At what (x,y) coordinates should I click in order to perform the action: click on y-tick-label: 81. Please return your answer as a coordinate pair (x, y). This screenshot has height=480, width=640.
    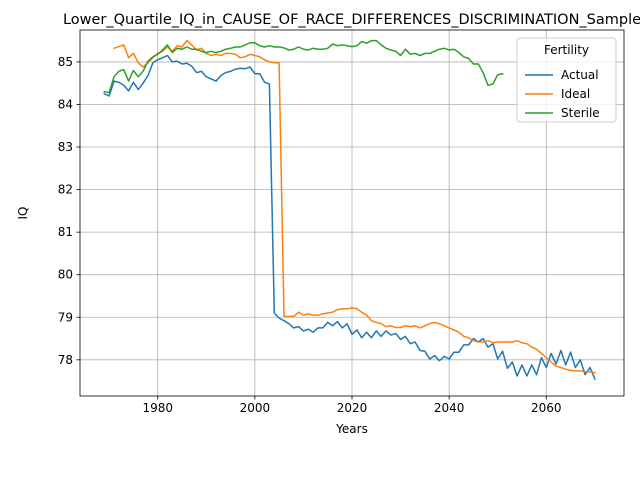
    Looking at the image, I should click on (65, 232).